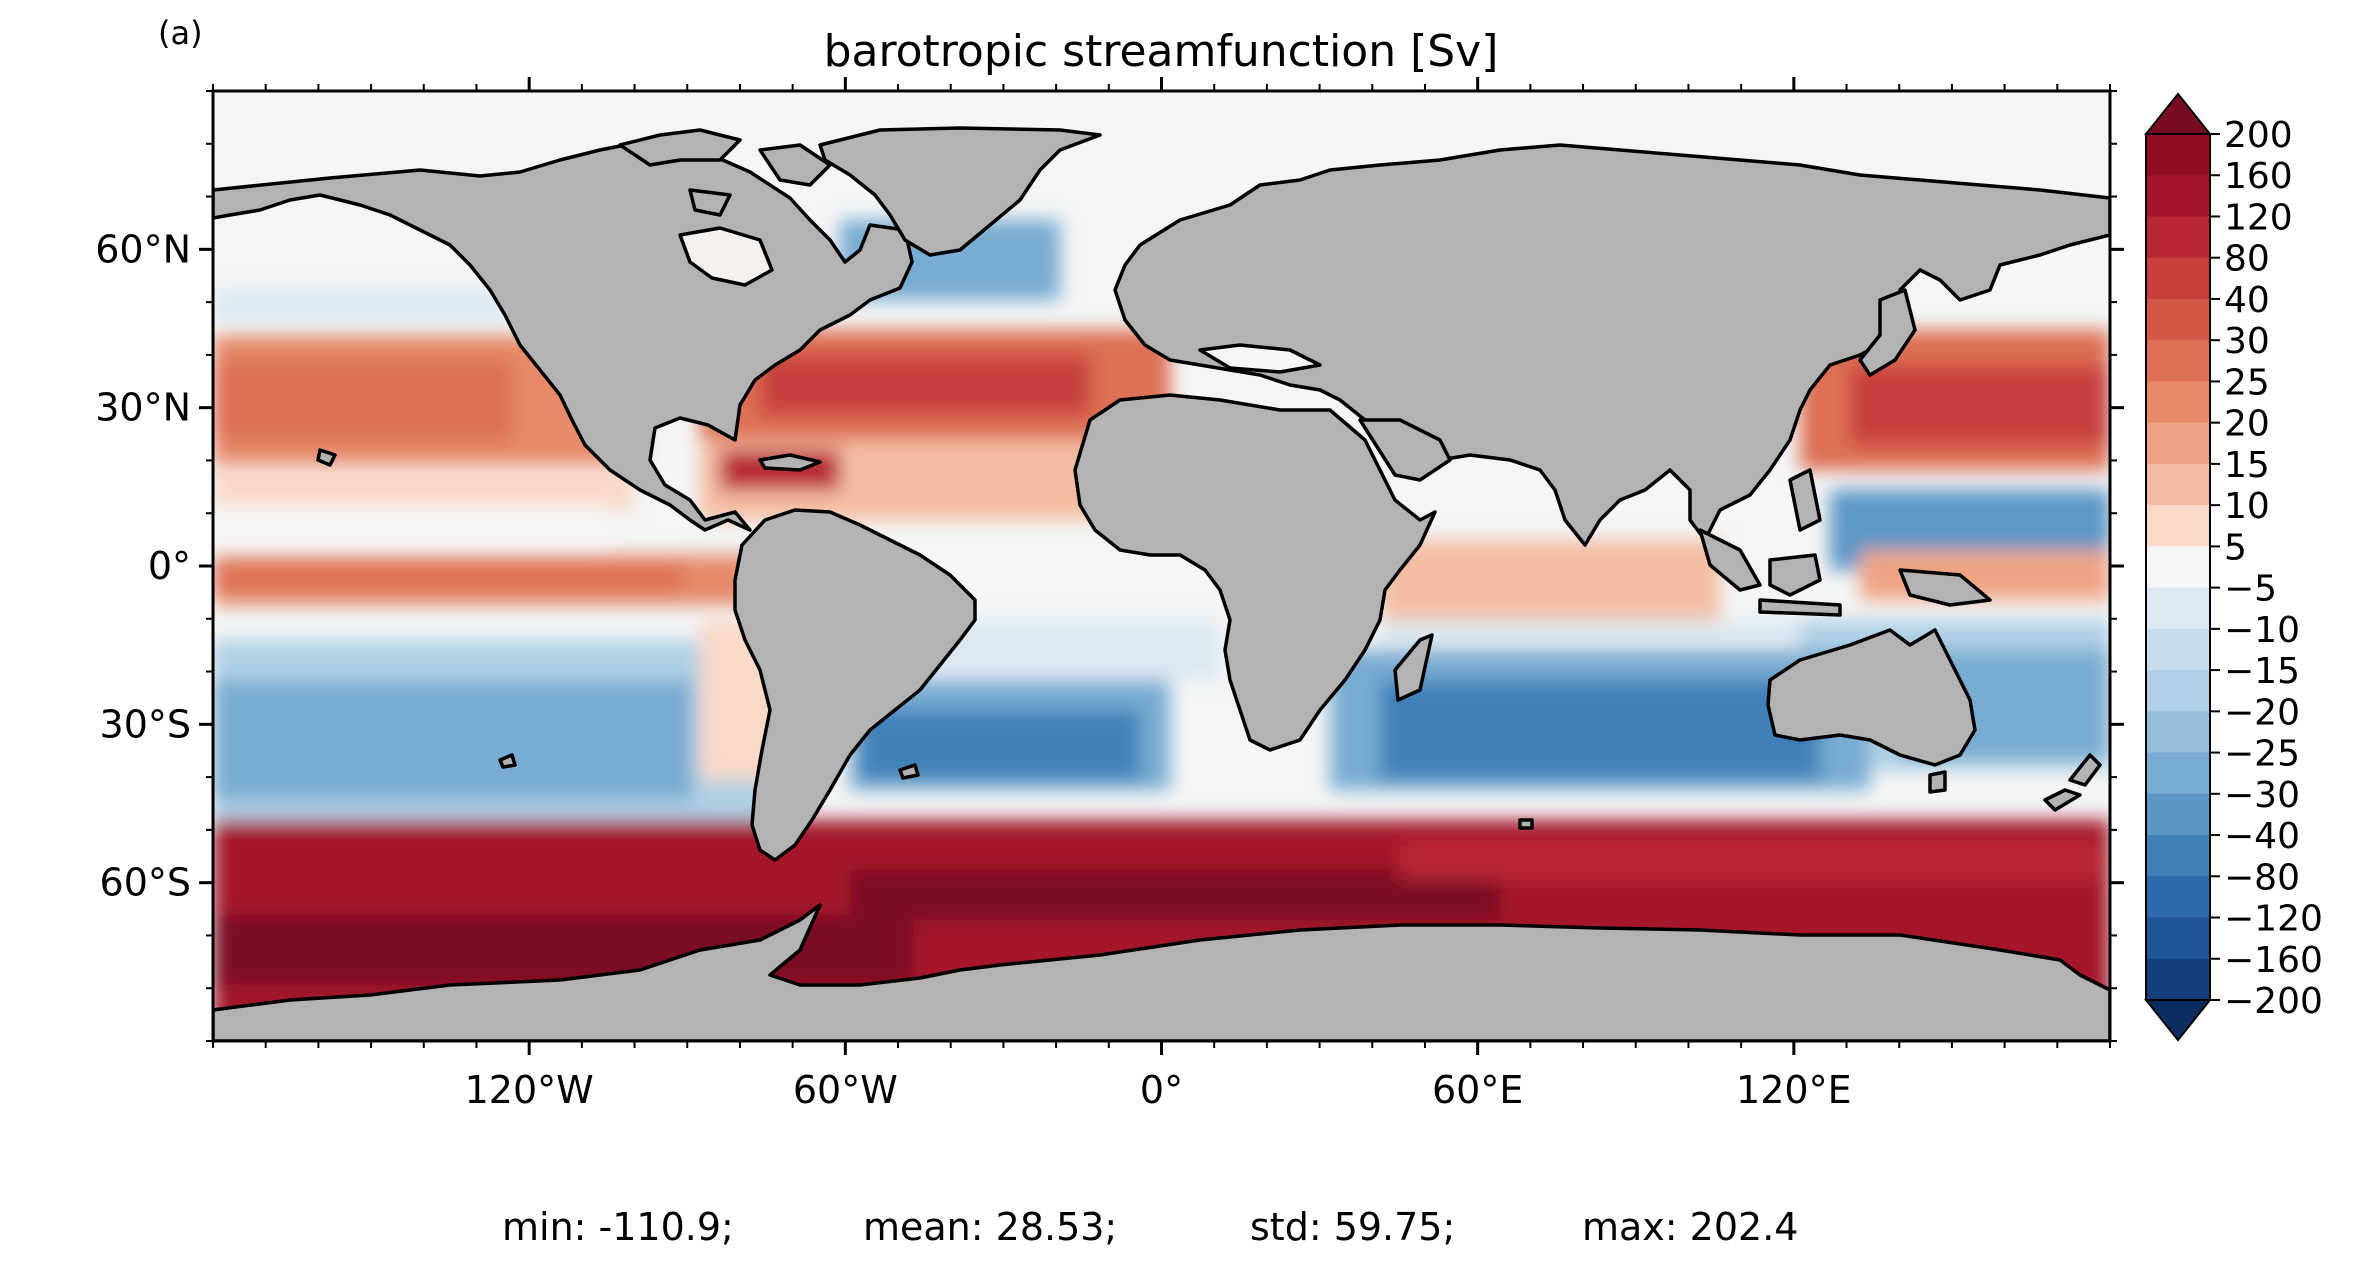  What do you see at coordinates (2178, 113) in the screenshot?
I see `colorbar-extend-max` at bounding box center [2178, 113].